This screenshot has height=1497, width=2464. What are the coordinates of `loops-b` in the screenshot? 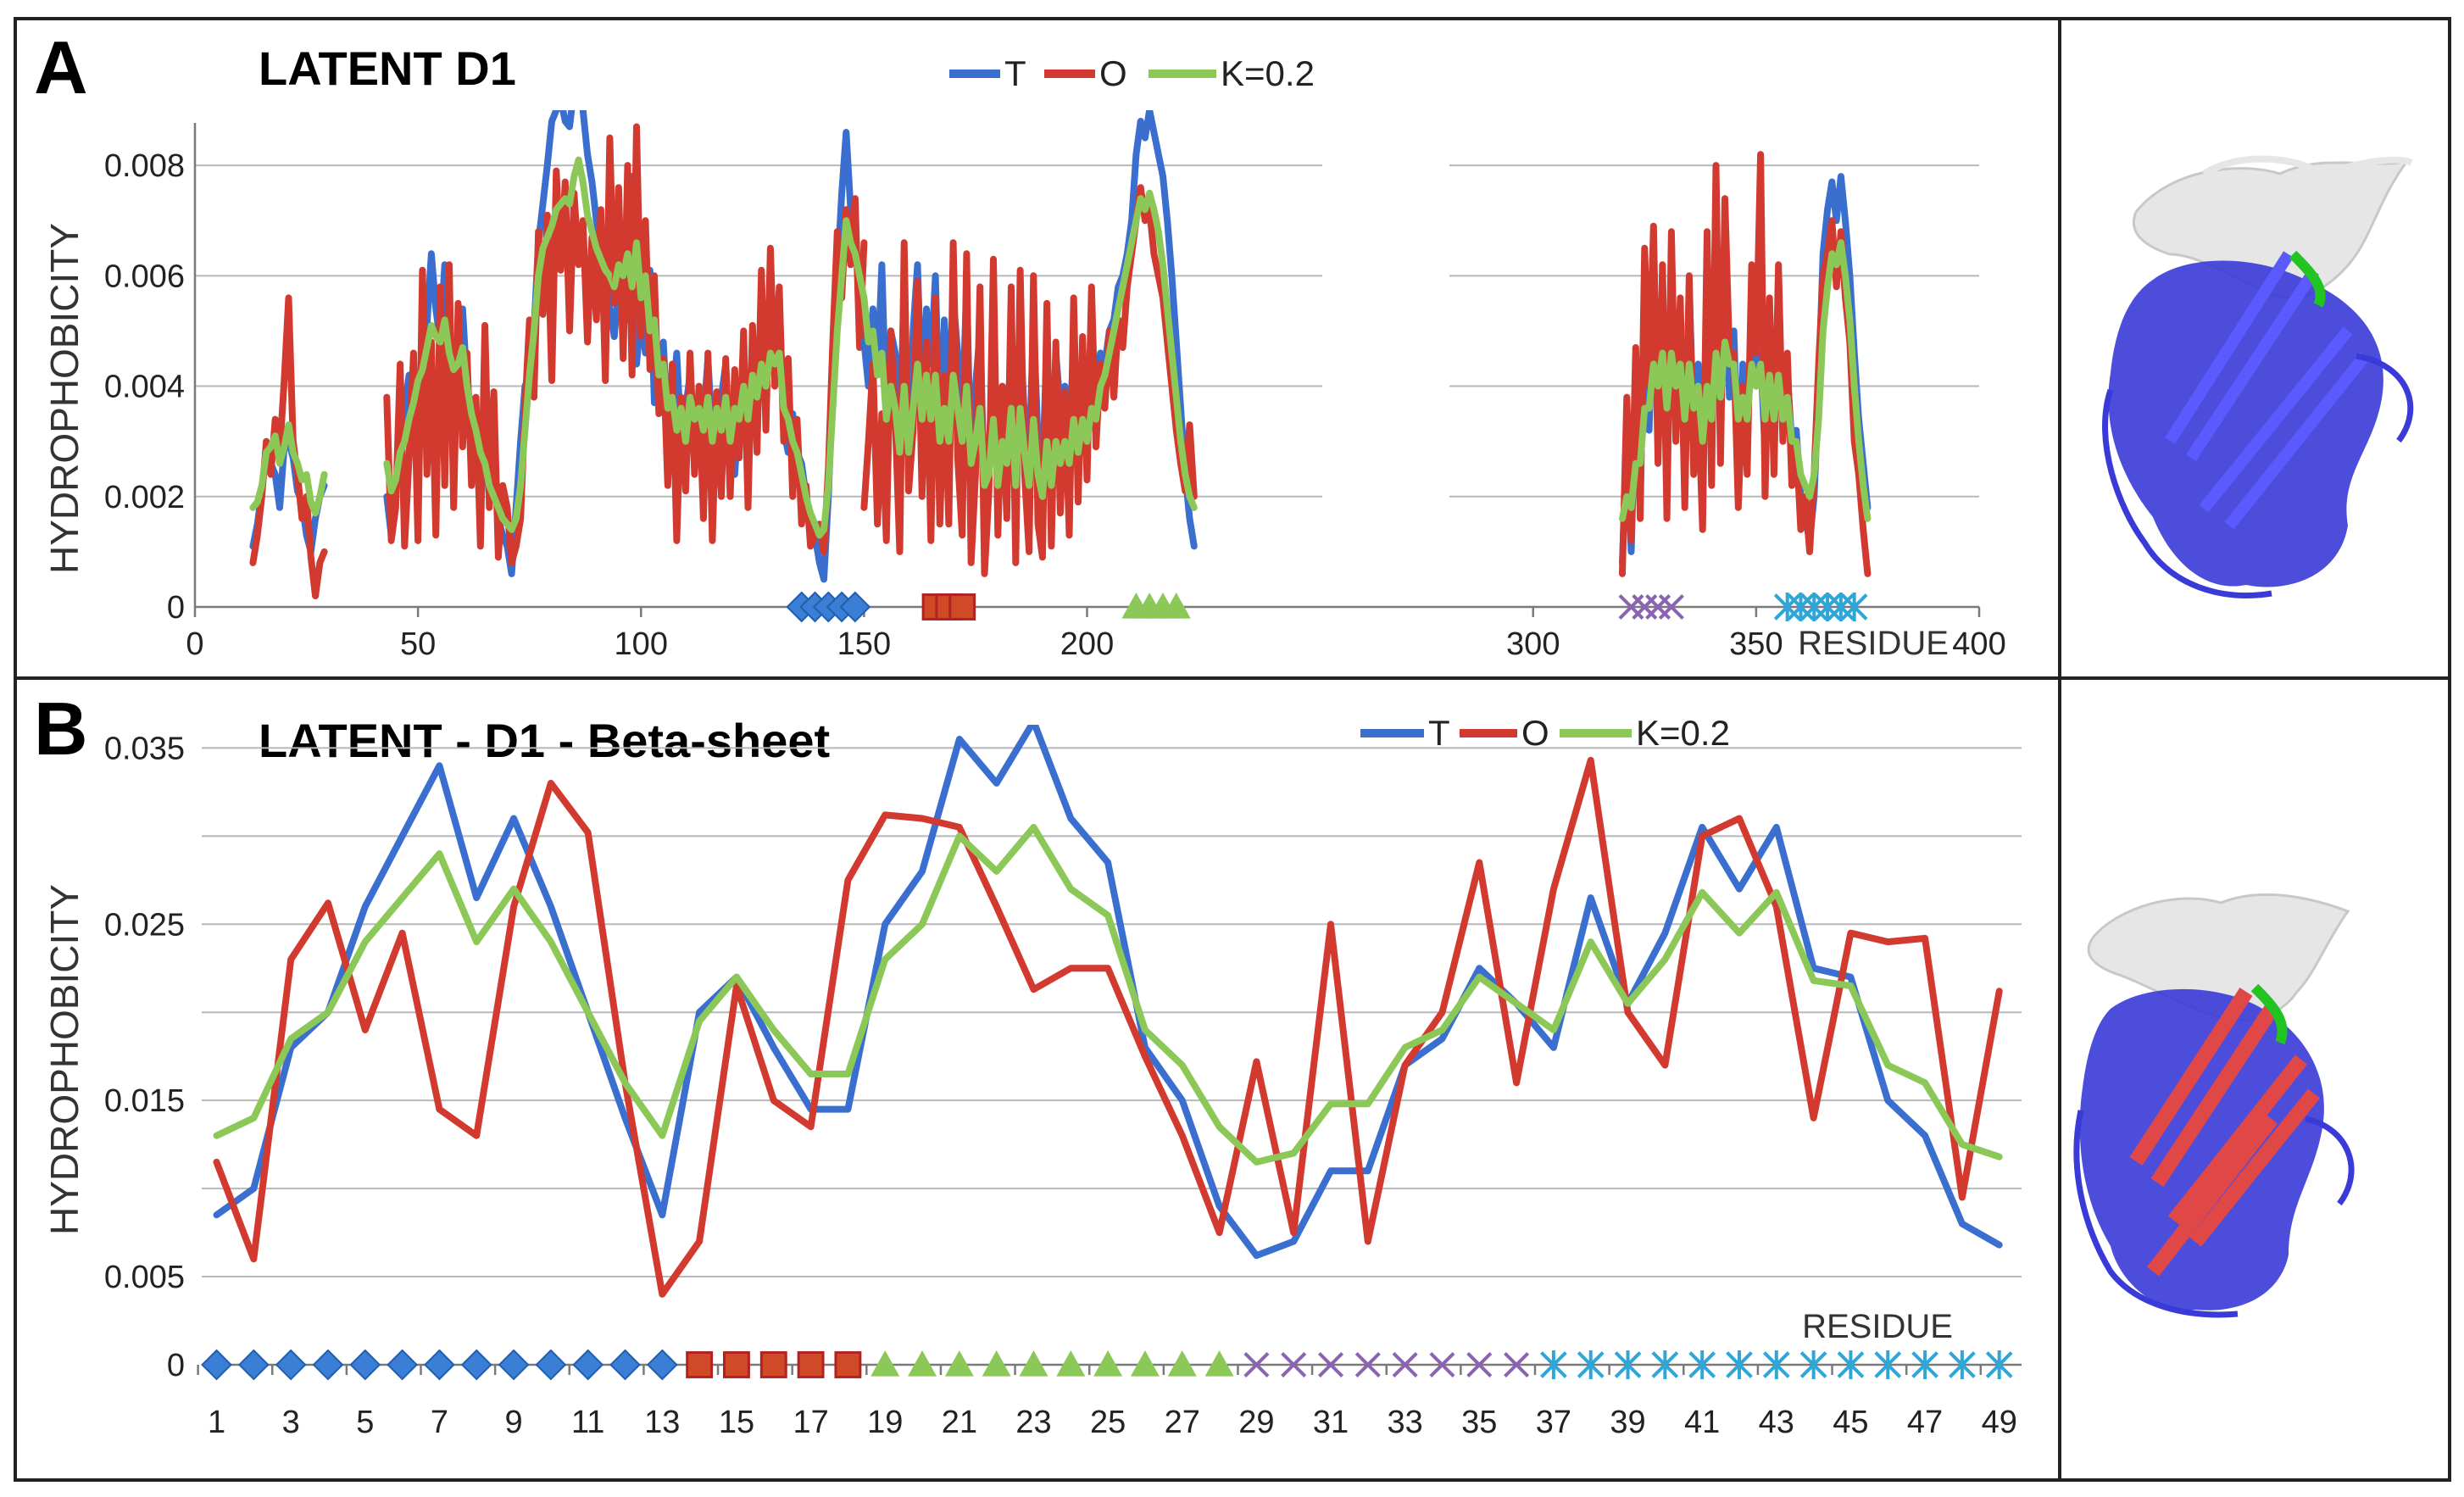 It's located at (2214, 1214).